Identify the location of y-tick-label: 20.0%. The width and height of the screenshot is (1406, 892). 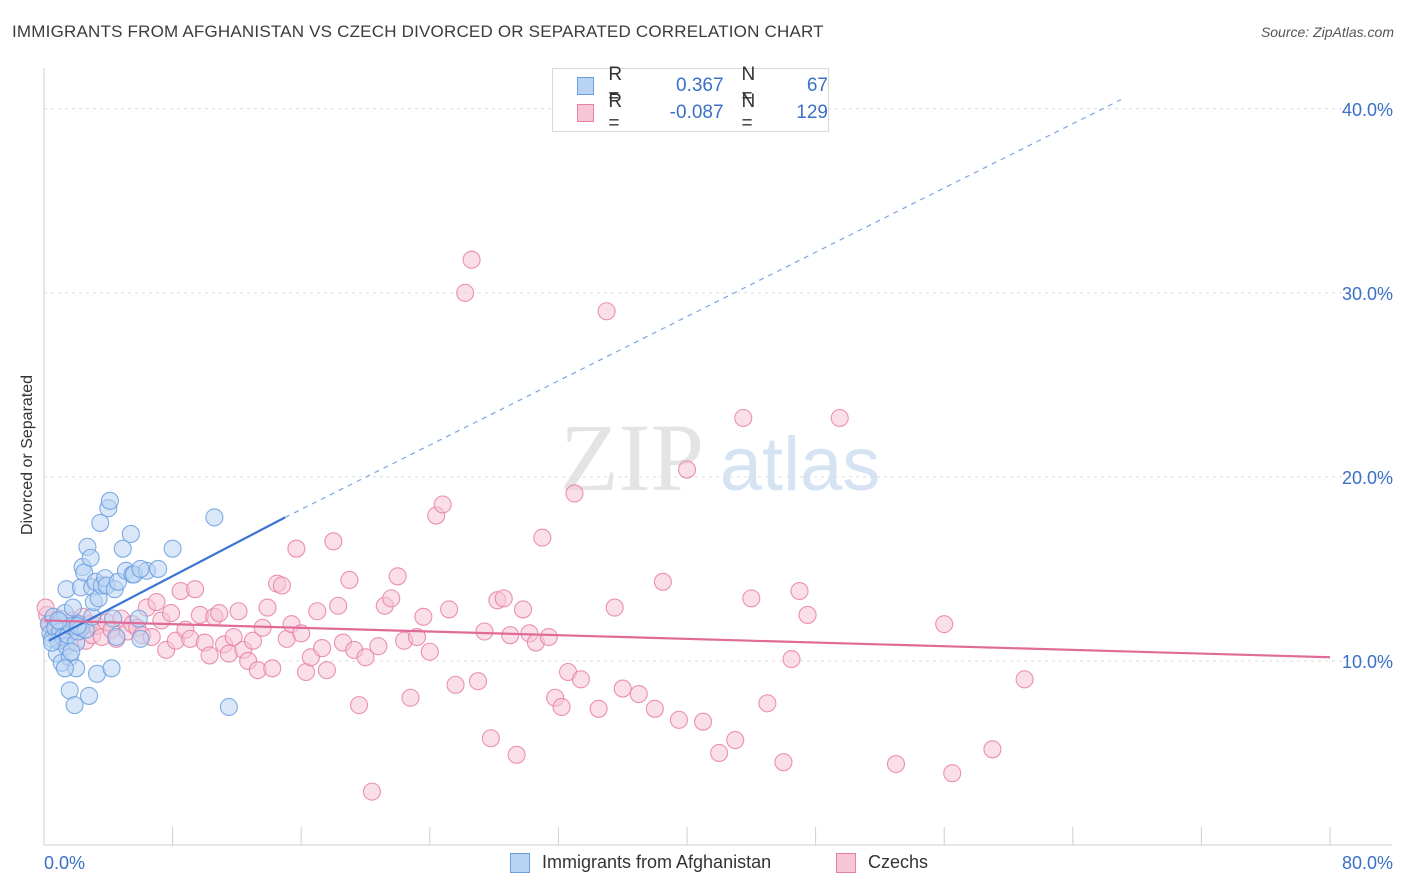
(1367, 478).